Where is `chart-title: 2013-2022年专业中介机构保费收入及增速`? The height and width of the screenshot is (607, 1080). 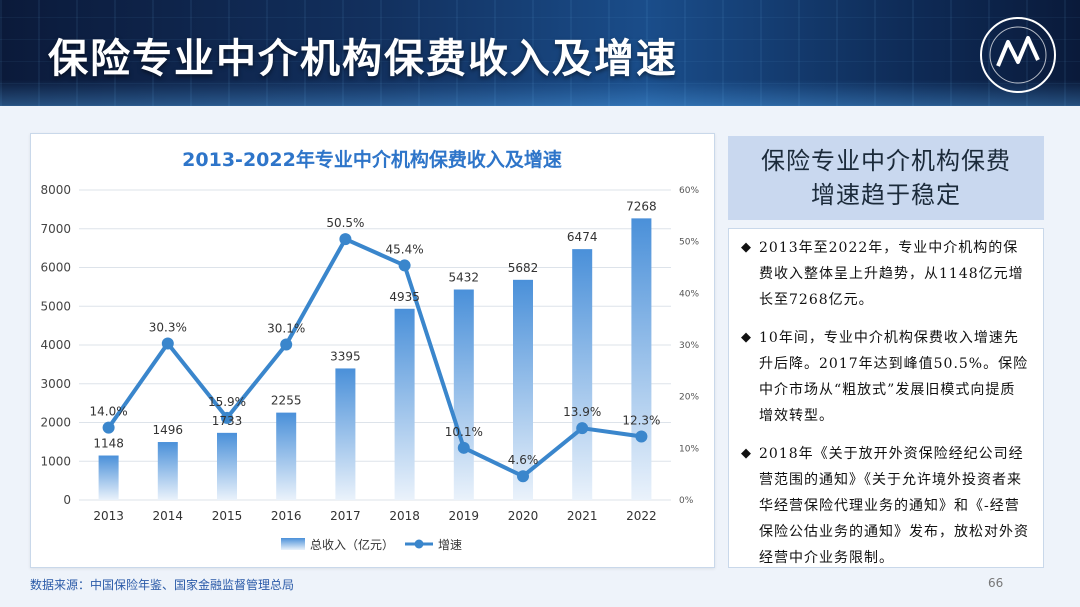
chart-title: 2013-2022年专业中介机构保费收入及增速 is located at coordinates (372, 159).